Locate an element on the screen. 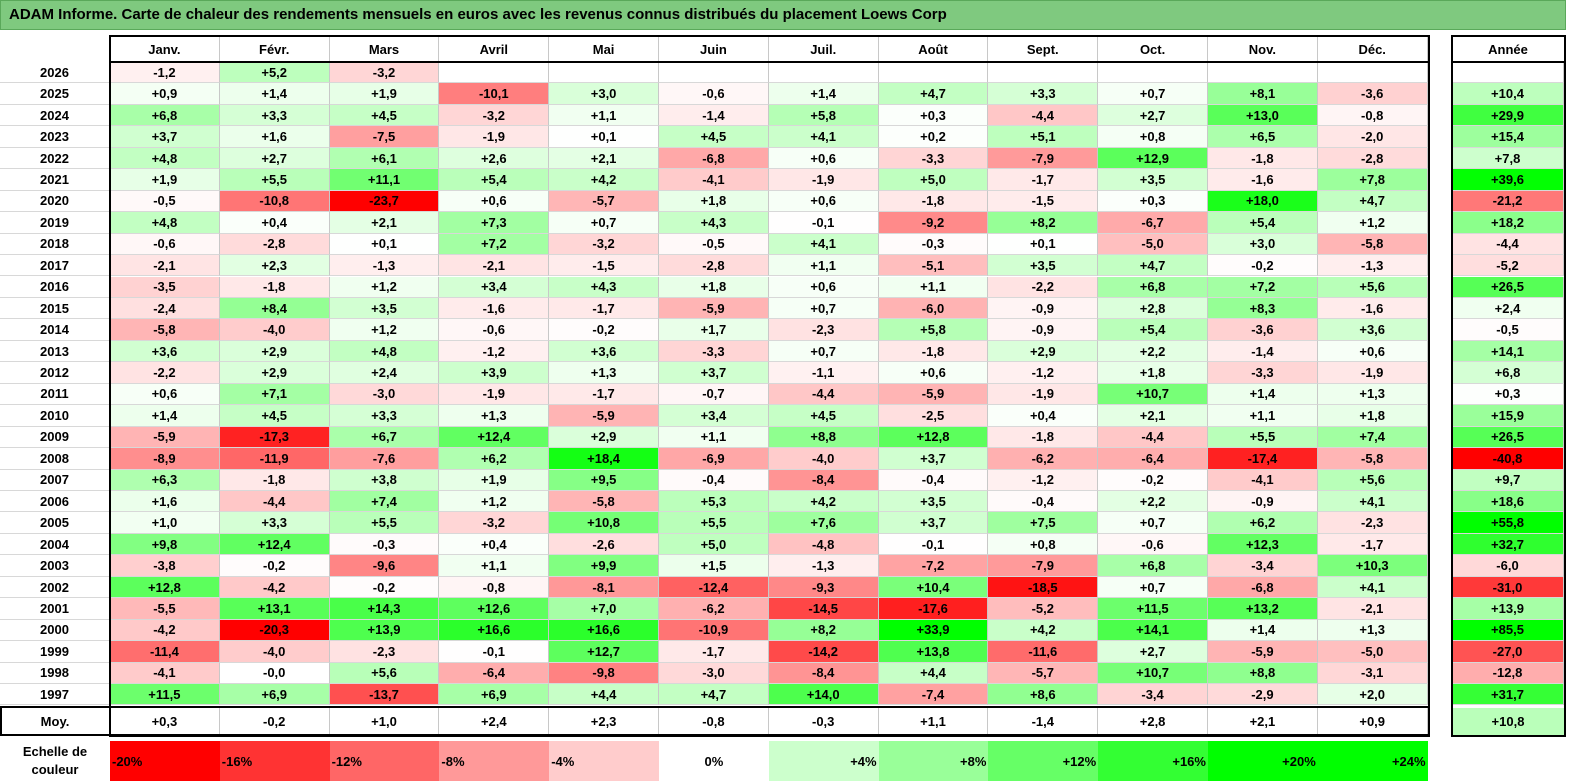 The image size is (1570, 783). heatmap-cell: +2,9 is located at coordinates (604, 437).